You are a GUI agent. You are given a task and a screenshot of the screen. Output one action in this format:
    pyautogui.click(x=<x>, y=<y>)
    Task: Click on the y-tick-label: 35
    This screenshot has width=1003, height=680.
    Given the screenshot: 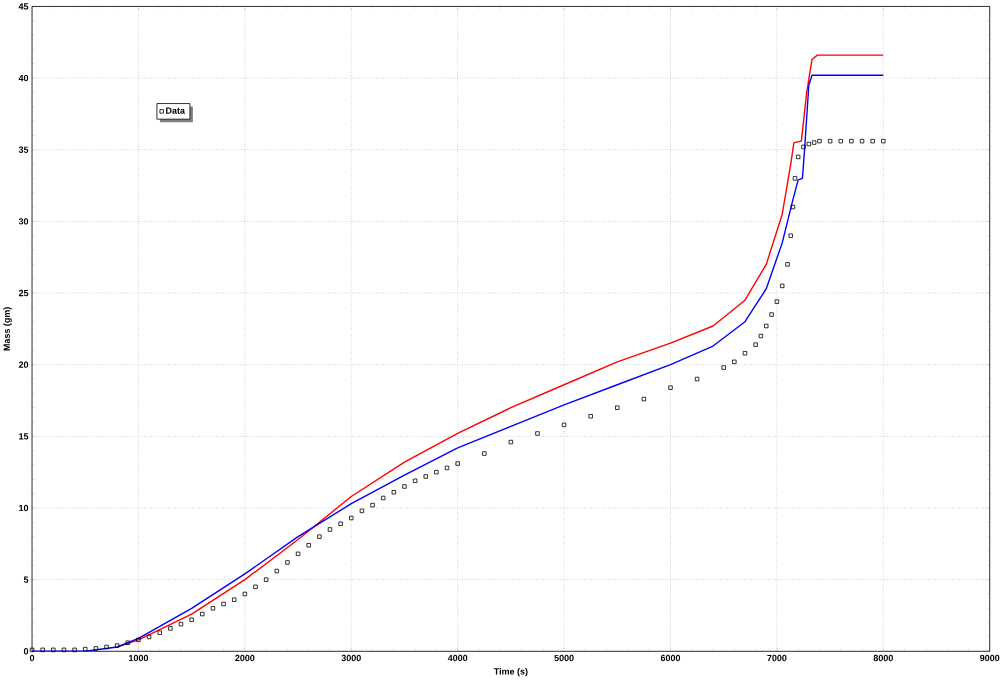 What is the action you would take?
    pyautogui.click(x=23, y=150)
    